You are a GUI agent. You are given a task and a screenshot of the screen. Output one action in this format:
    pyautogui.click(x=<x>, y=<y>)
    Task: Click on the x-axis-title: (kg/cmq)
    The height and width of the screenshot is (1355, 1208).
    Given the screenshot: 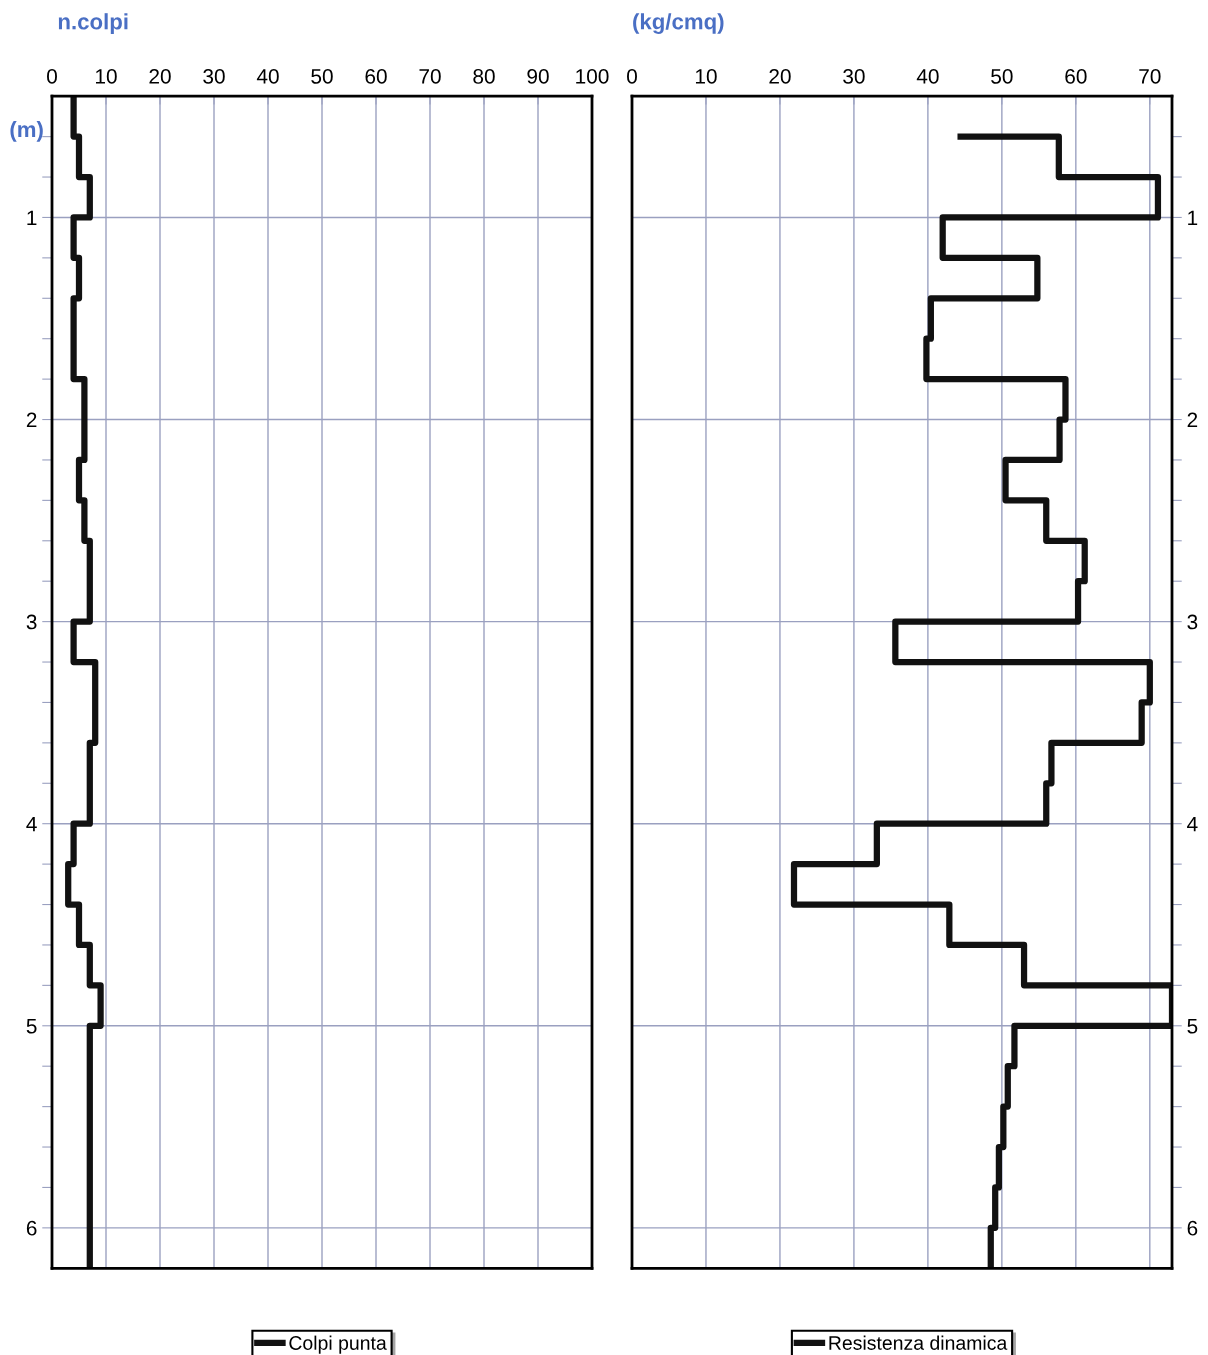 What is the action you would take?
    pyautogui.click(x=678, y=23)
    